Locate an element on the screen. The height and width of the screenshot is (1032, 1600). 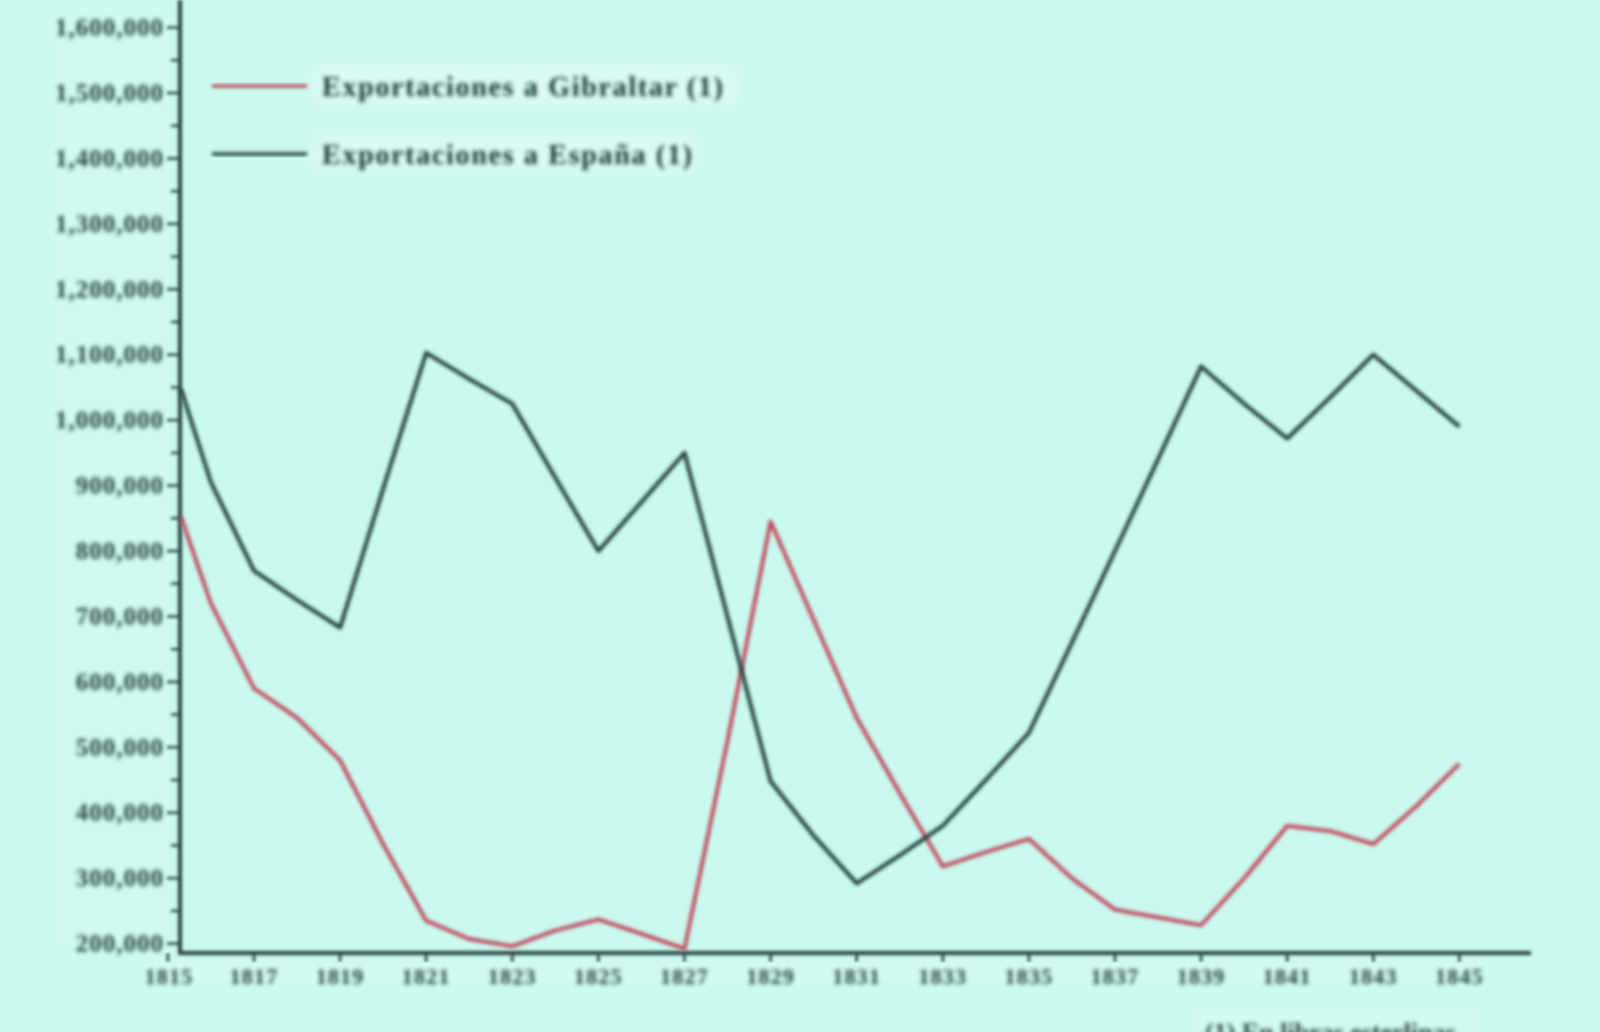
svg-text: 300,000 is located at coordinates (120, 878).